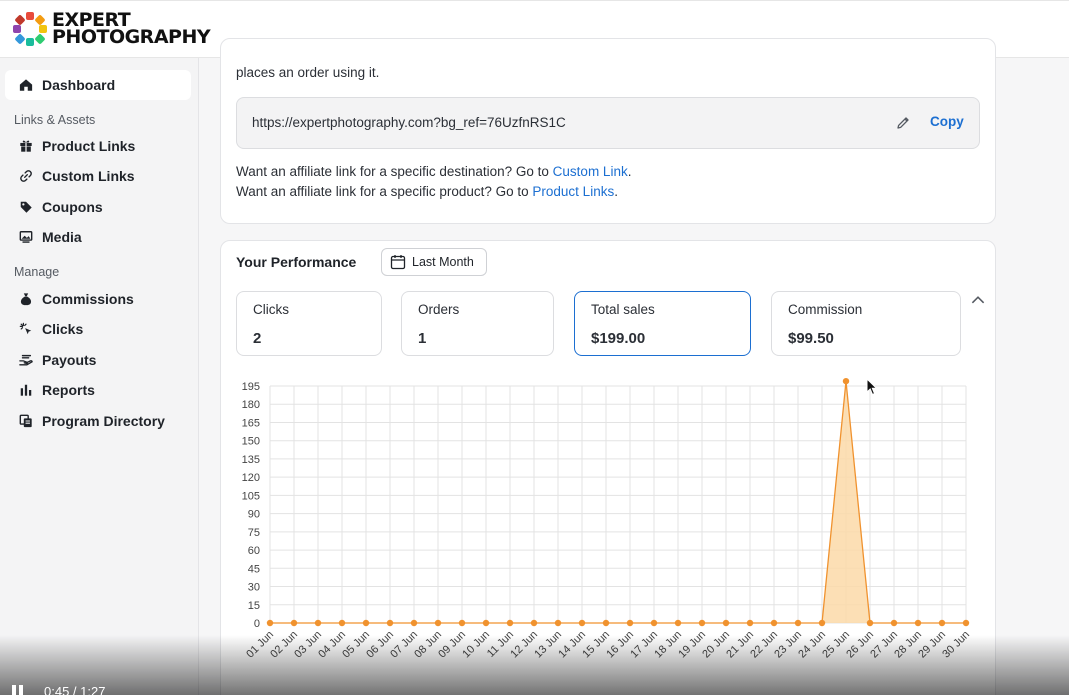 The image size is (1069, 695). I want to click on stat-orders: Orders 1, so click(477, 323).